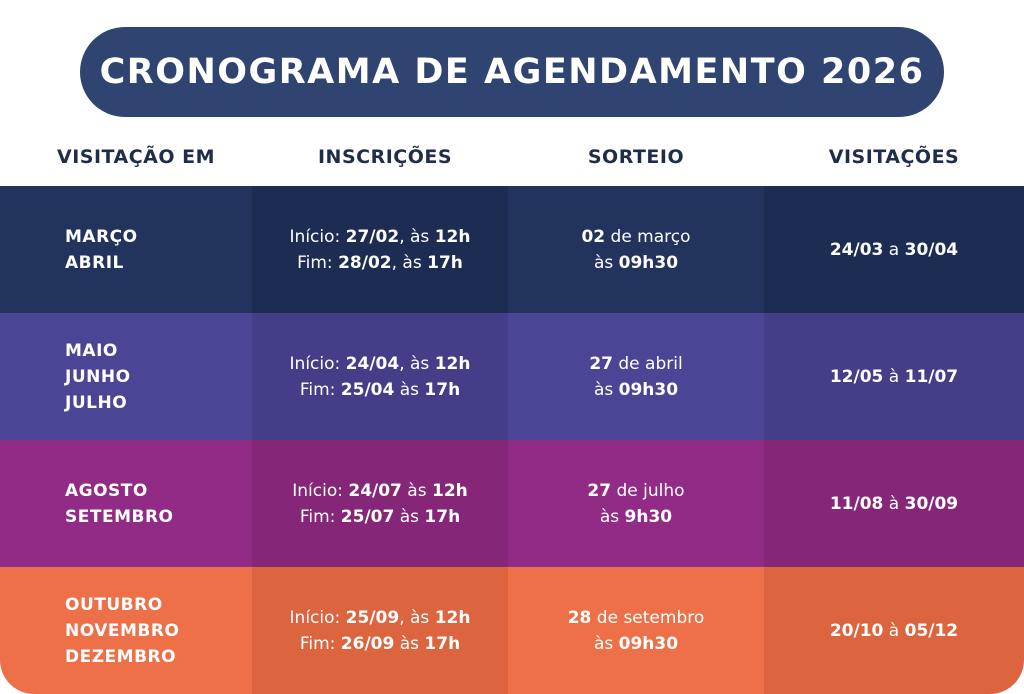 The height and width of the screenshot is (694, 1024). Describe the element at coordinates (380, 490) in the screenshot. I see `inscricao-inicio: Início: 24/07 às 12h` at that location.